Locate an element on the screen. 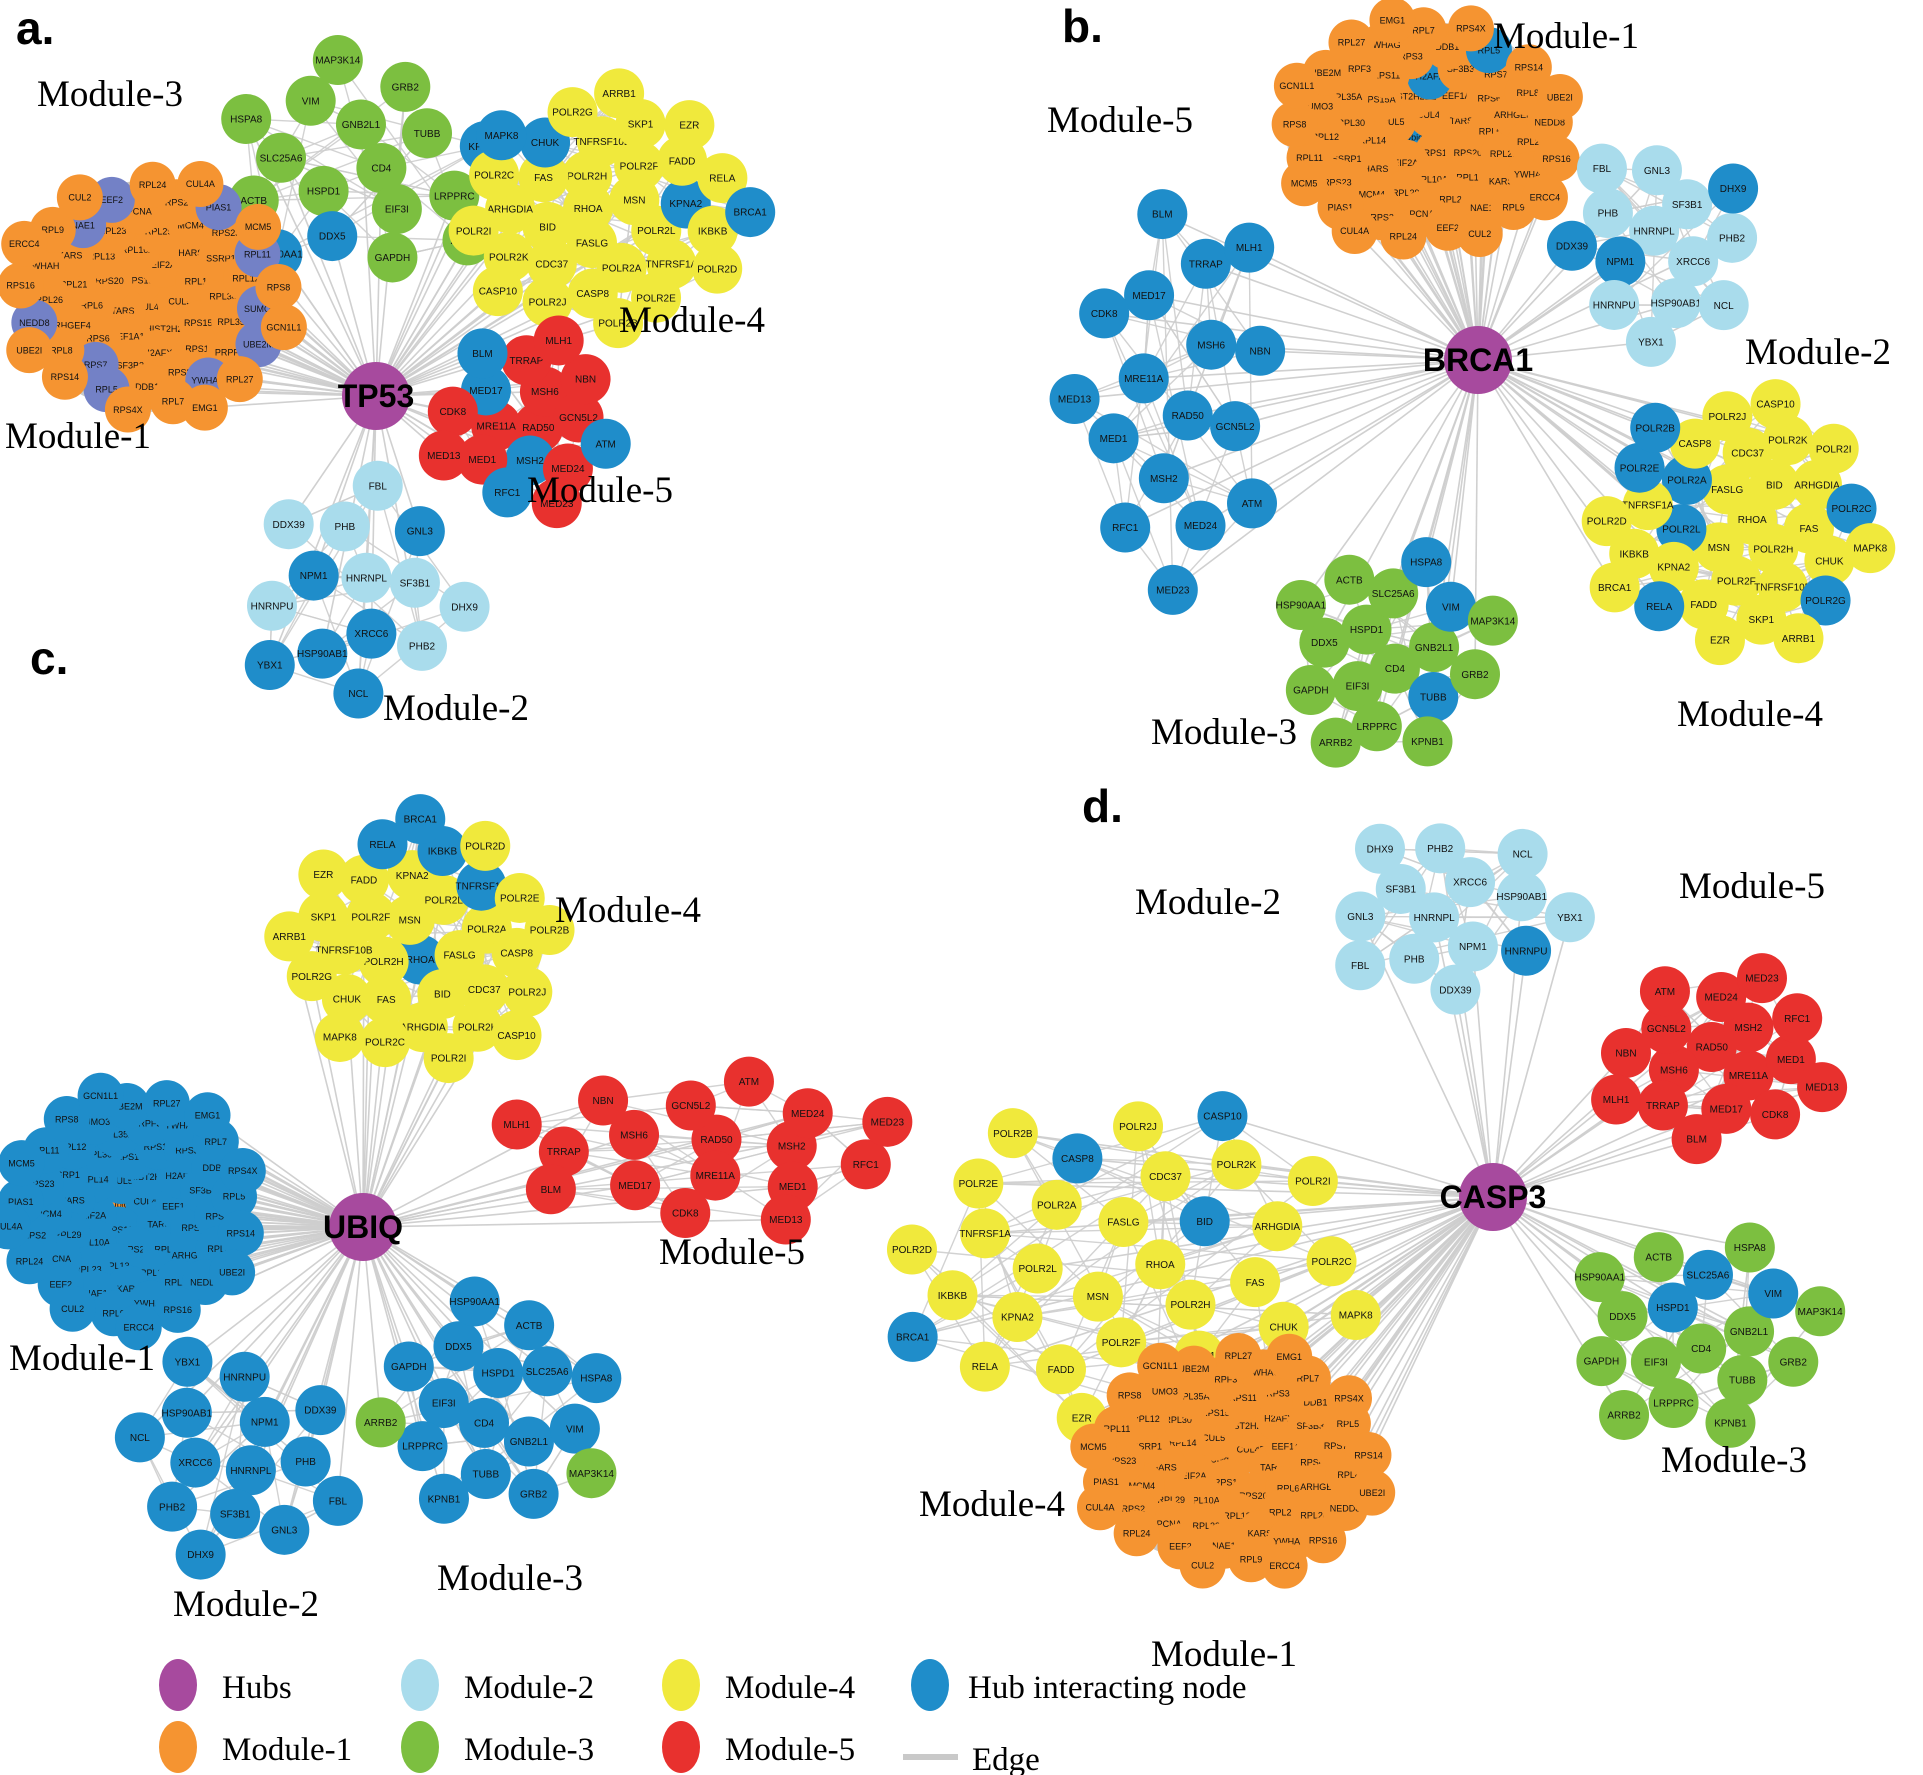  node-label: DHX9 is located at coordinates (464, 607).